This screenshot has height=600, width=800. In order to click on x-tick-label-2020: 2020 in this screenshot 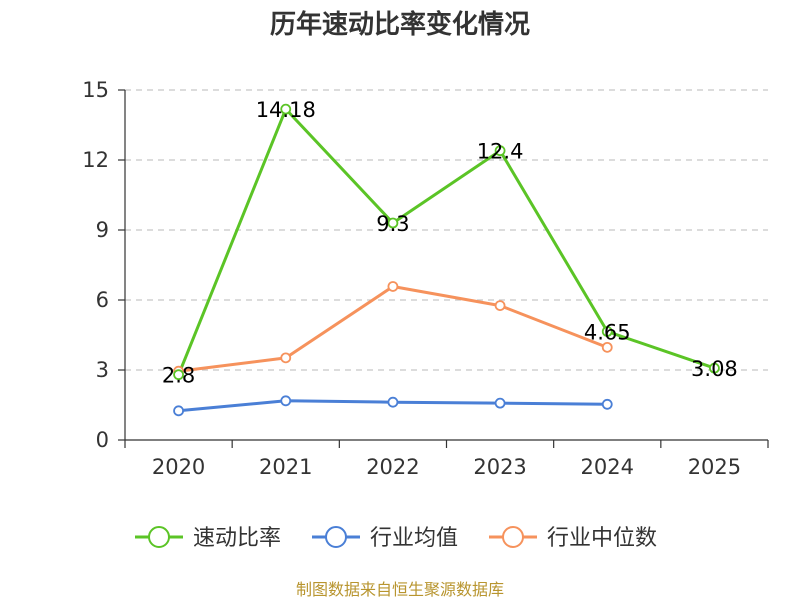, I will do `click(178, 467)`.